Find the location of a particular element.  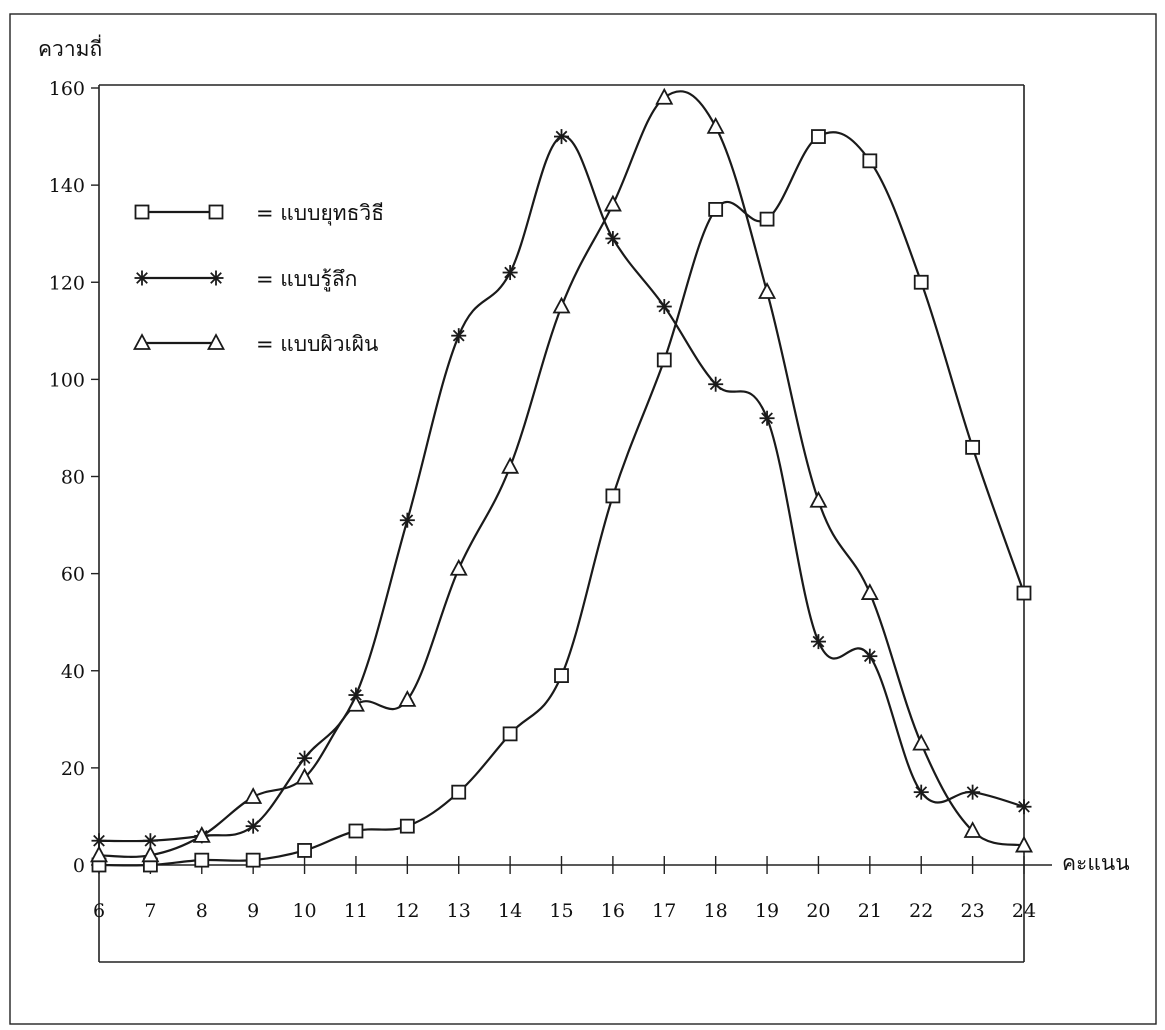

x-tick-label: 13 is located at coordinates (459, 911).